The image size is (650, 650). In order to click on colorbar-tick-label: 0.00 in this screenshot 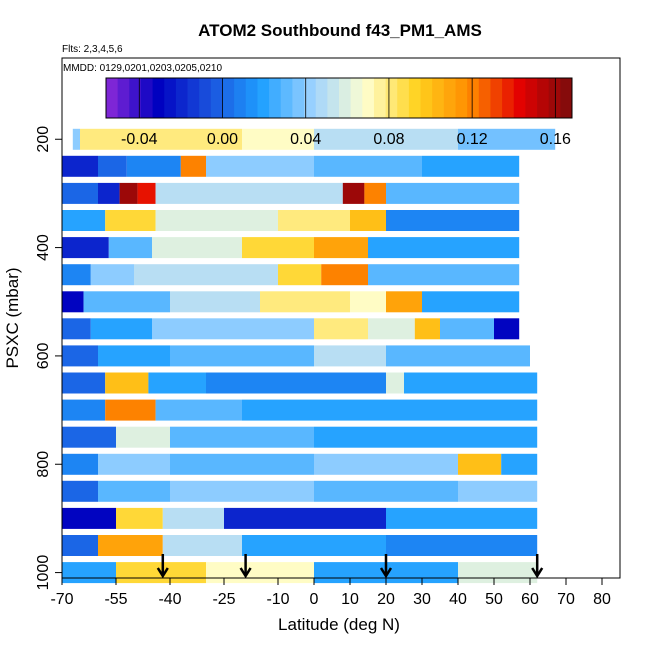, I will do `click(222, 139)`.